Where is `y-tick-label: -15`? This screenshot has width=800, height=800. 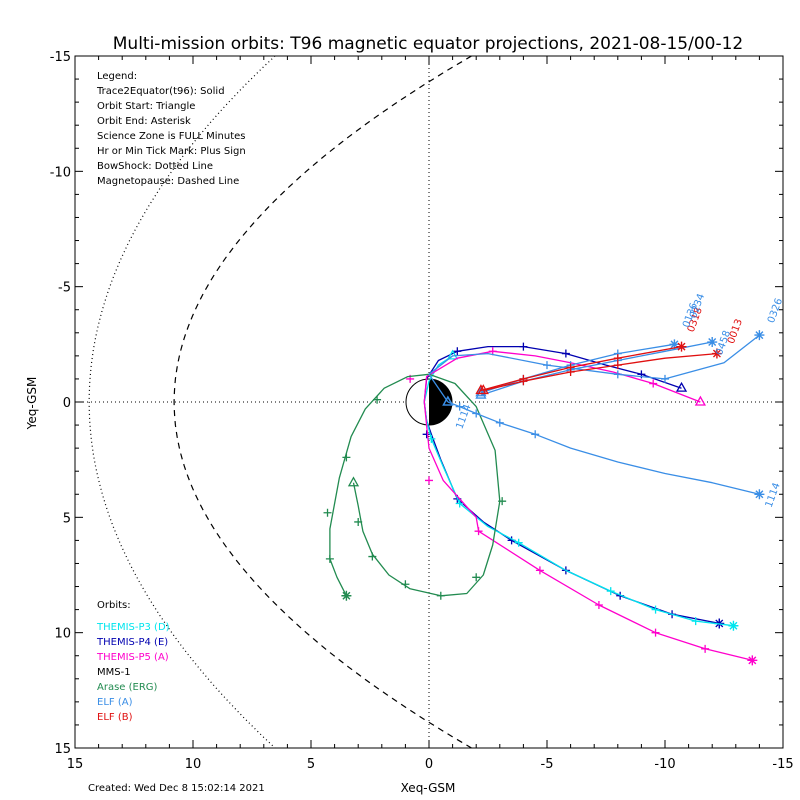 y-tick-label: -15 is located at coordinates (60, 57).